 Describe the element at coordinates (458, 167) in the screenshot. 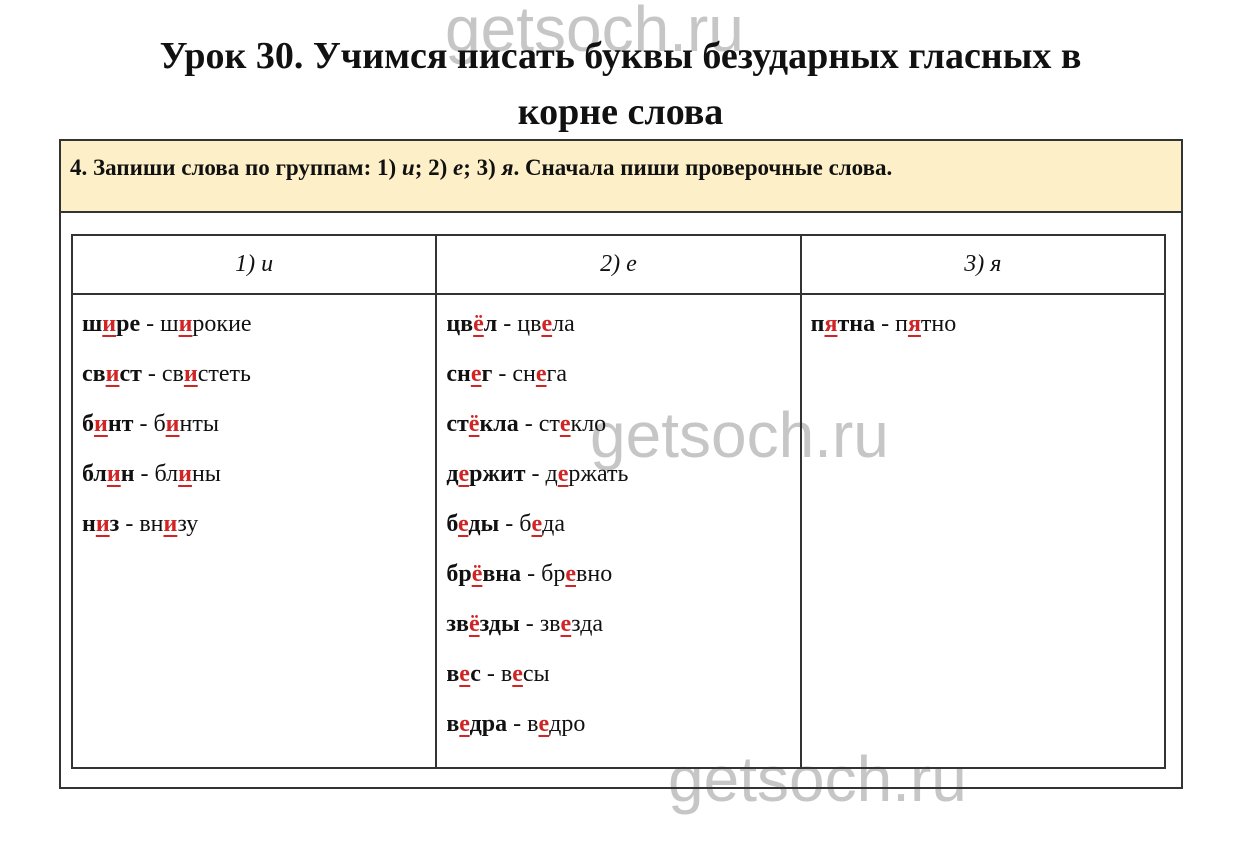

I see `group-letter: е` at that location.